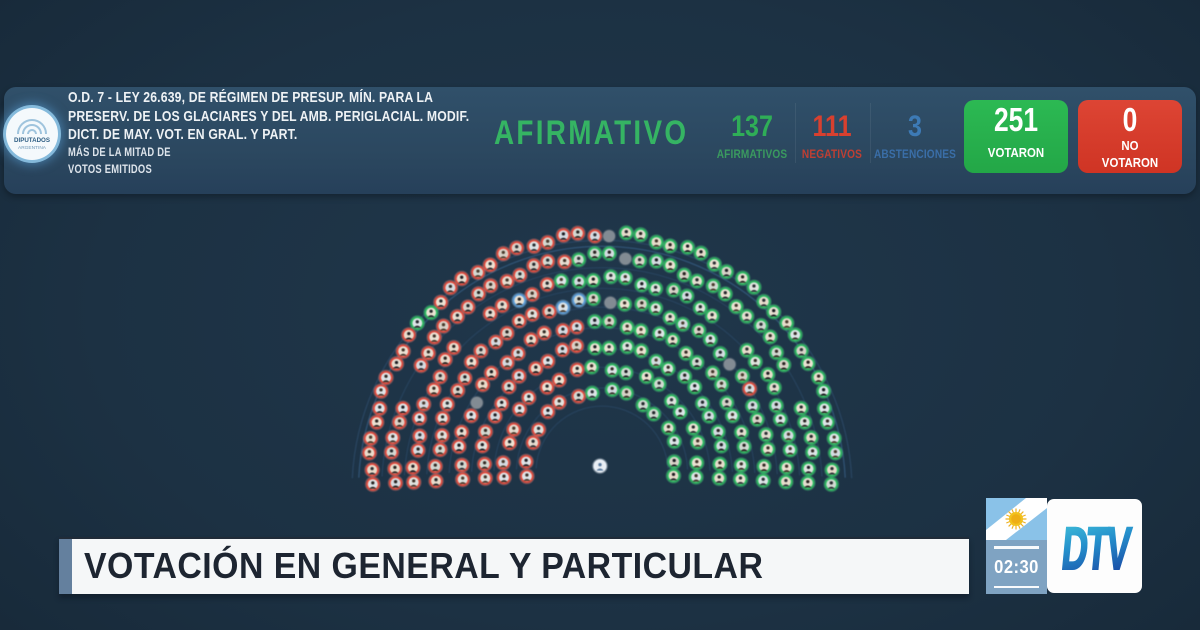 Image resolution: width=1200 pixels, height=630 pixels. What do you see at coordinates (32, 148) in the screenshot?
I see `svg-text: ARGENTINA` at bounding box center [32, 148].